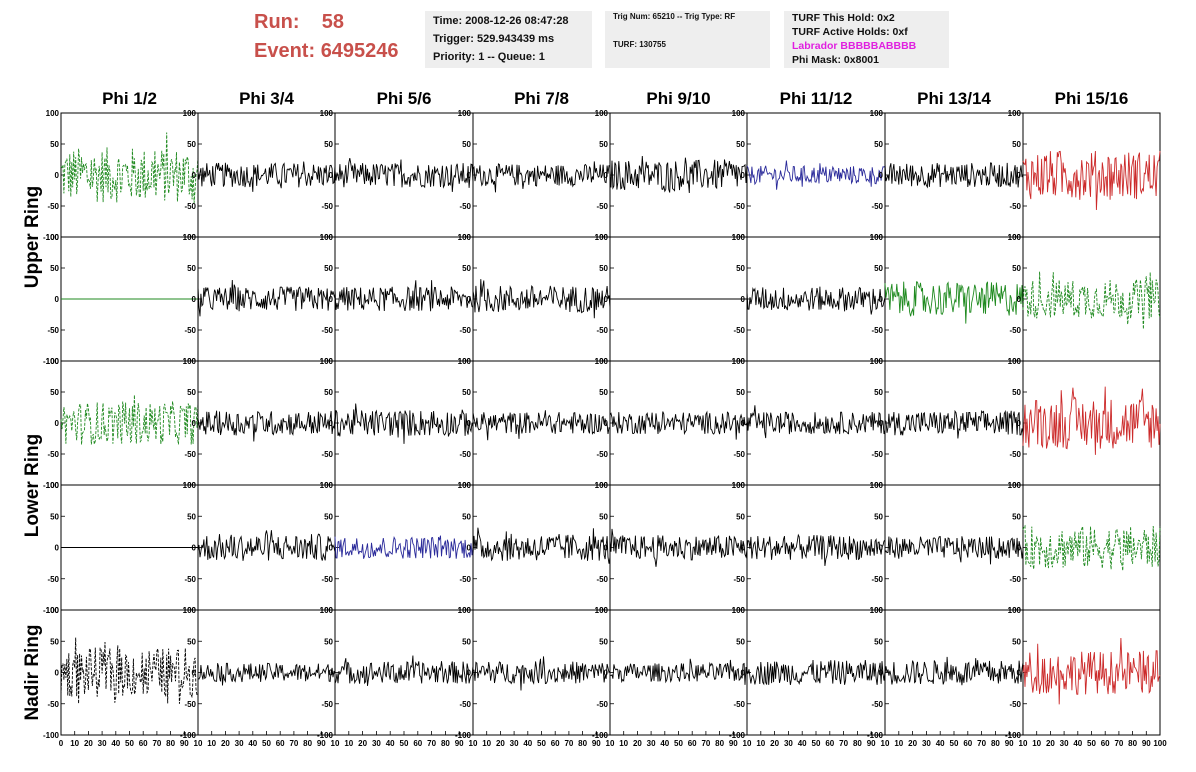  What do you see at coordinates (850, 32) in the screenshot?
I see `turf-active-holds-text: TURF Active Holds: 0xf` at bounding box center [850, 32].